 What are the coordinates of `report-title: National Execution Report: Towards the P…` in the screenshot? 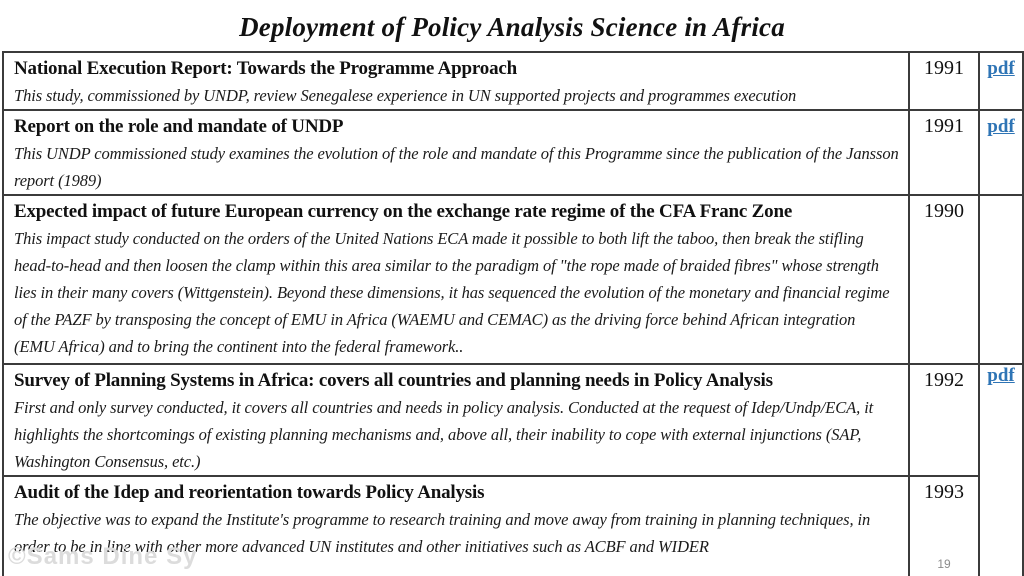 It's located at (266, 68).